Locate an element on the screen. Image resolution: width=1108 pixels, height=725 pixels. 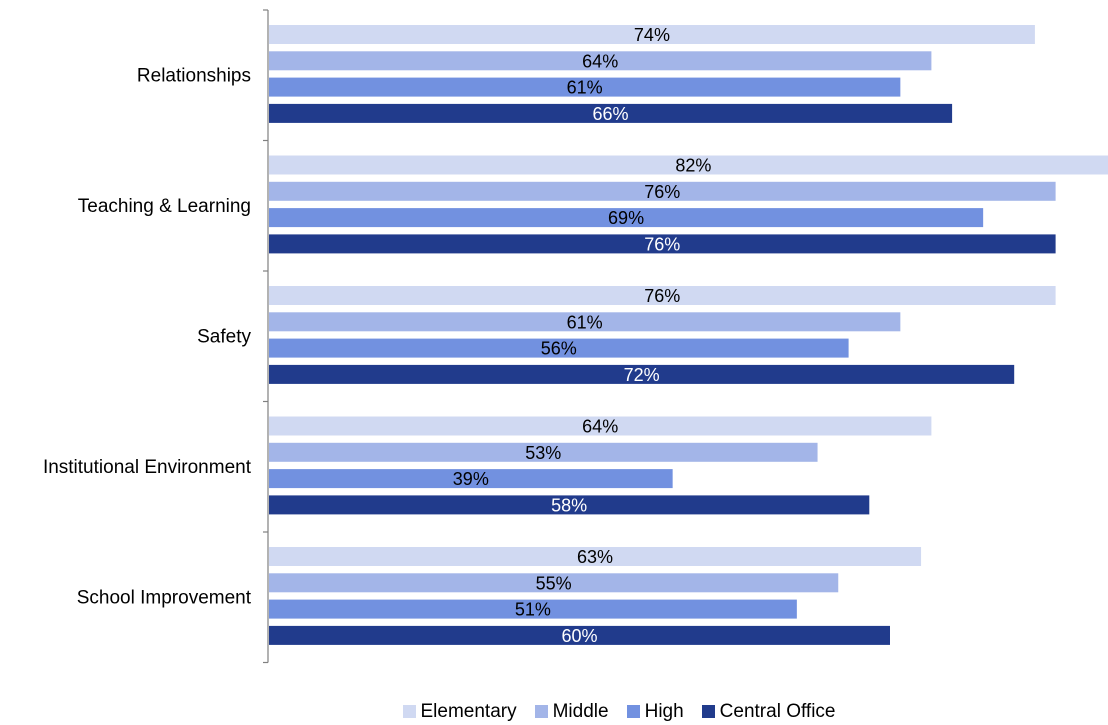
data-label: 74% is located at coordinates (652, 35).